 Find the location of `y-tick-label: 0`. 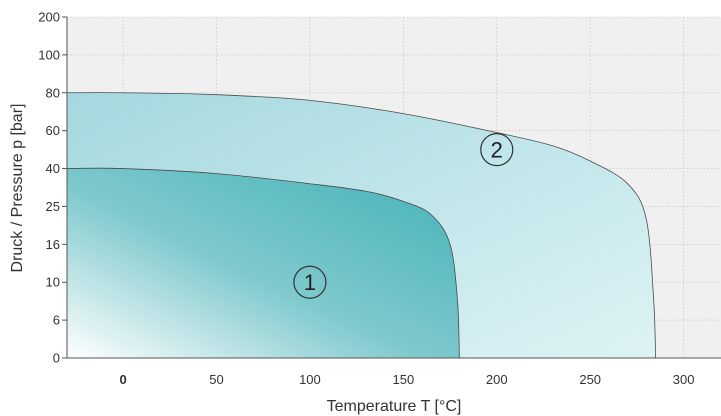

y-tick-label: 0 is located at coordinates (56, 358).